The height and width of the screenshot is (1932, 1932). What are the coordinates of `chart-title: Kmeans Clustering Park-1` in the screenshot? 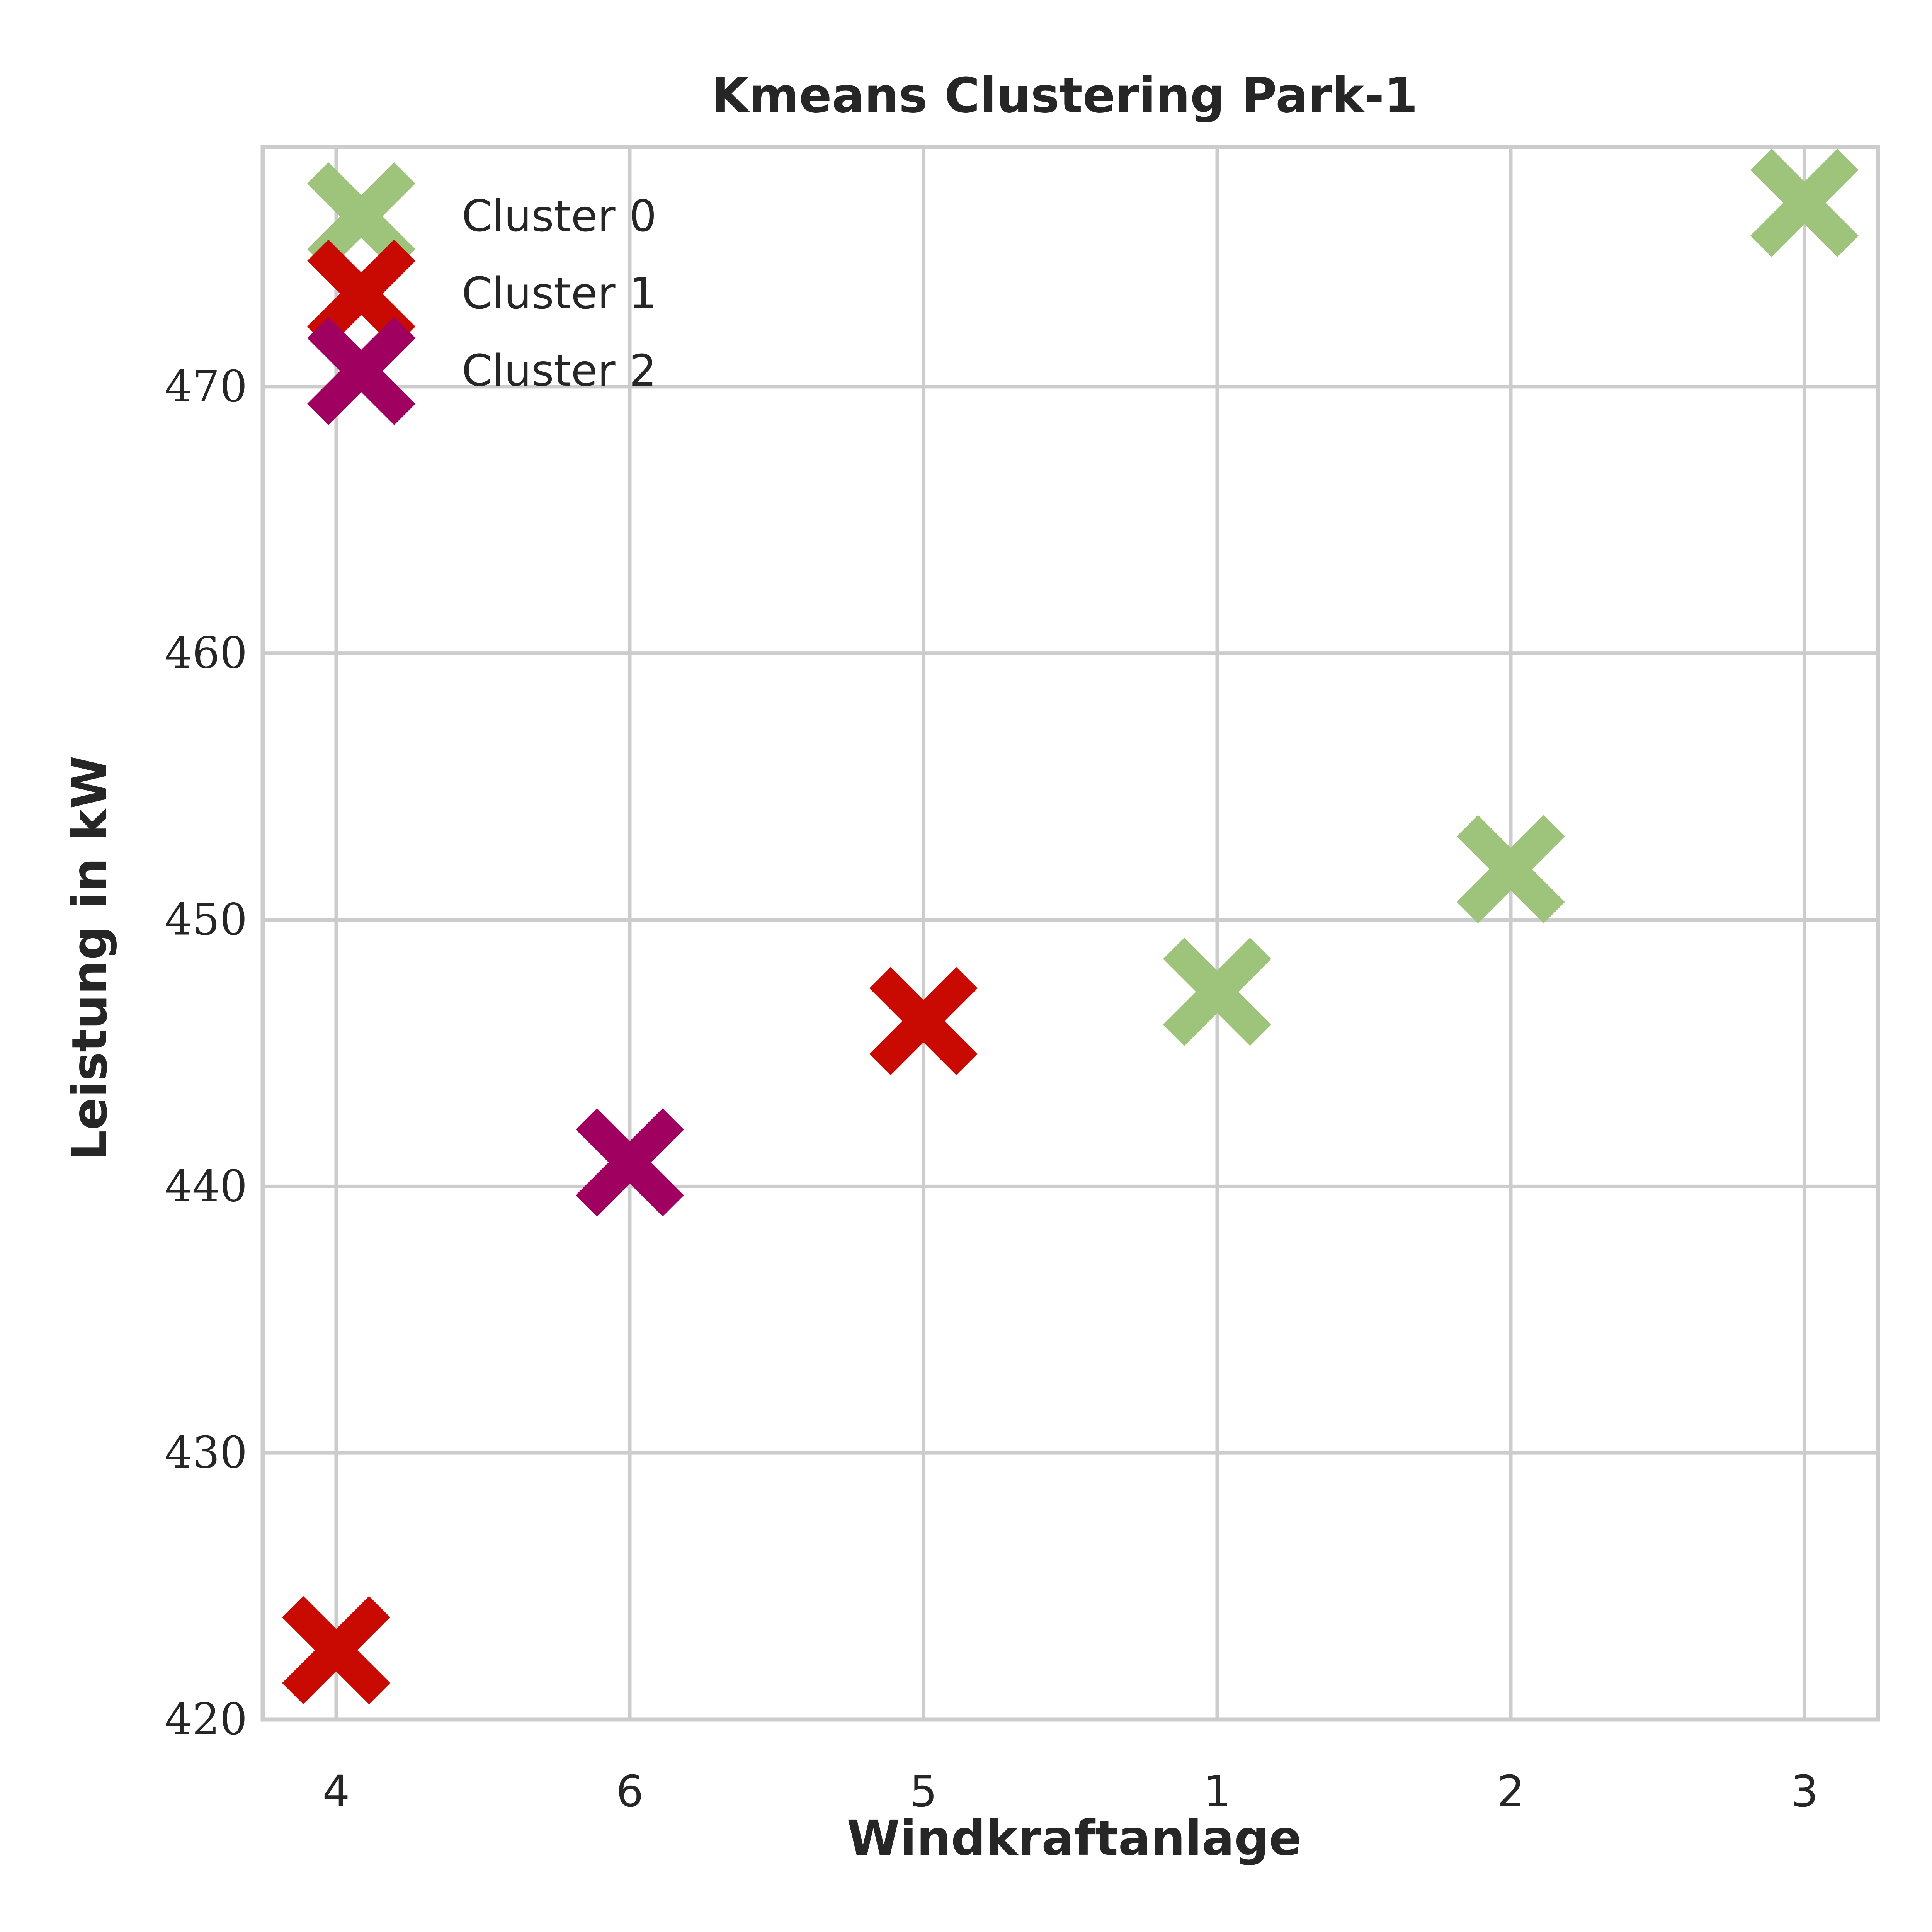 It's located at (1064, 96).